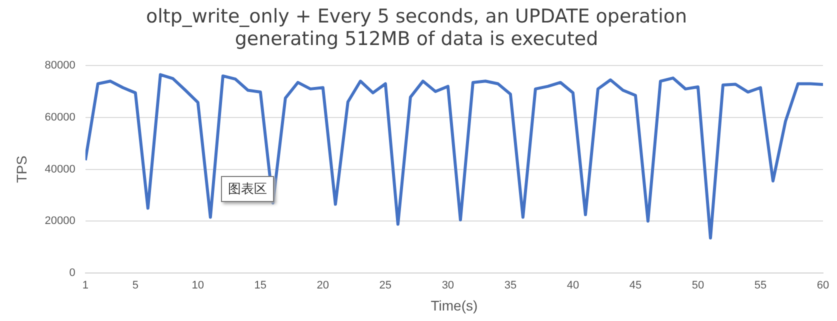 The image size is (837, 321). Describe the element at coordinates (60, 66) in the screenshot. I see `y-tick-label: 80000` at that location.